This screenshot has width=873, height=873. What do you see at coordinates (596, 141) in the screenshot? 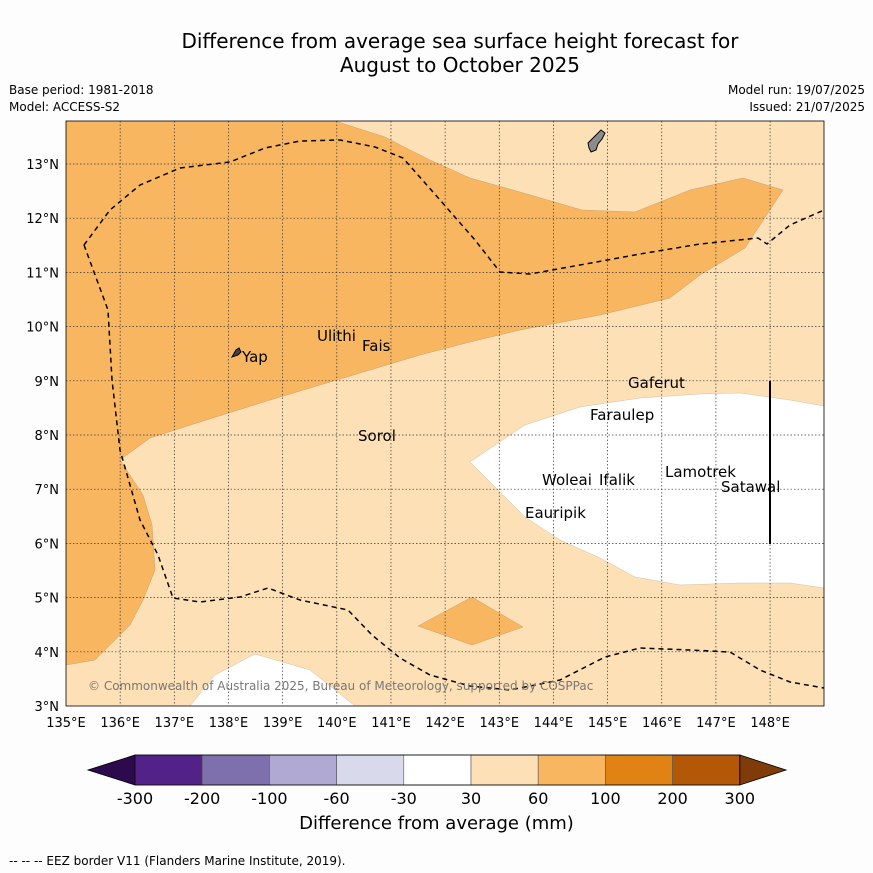
I see `guam-island` at bounding box center [596, 141].